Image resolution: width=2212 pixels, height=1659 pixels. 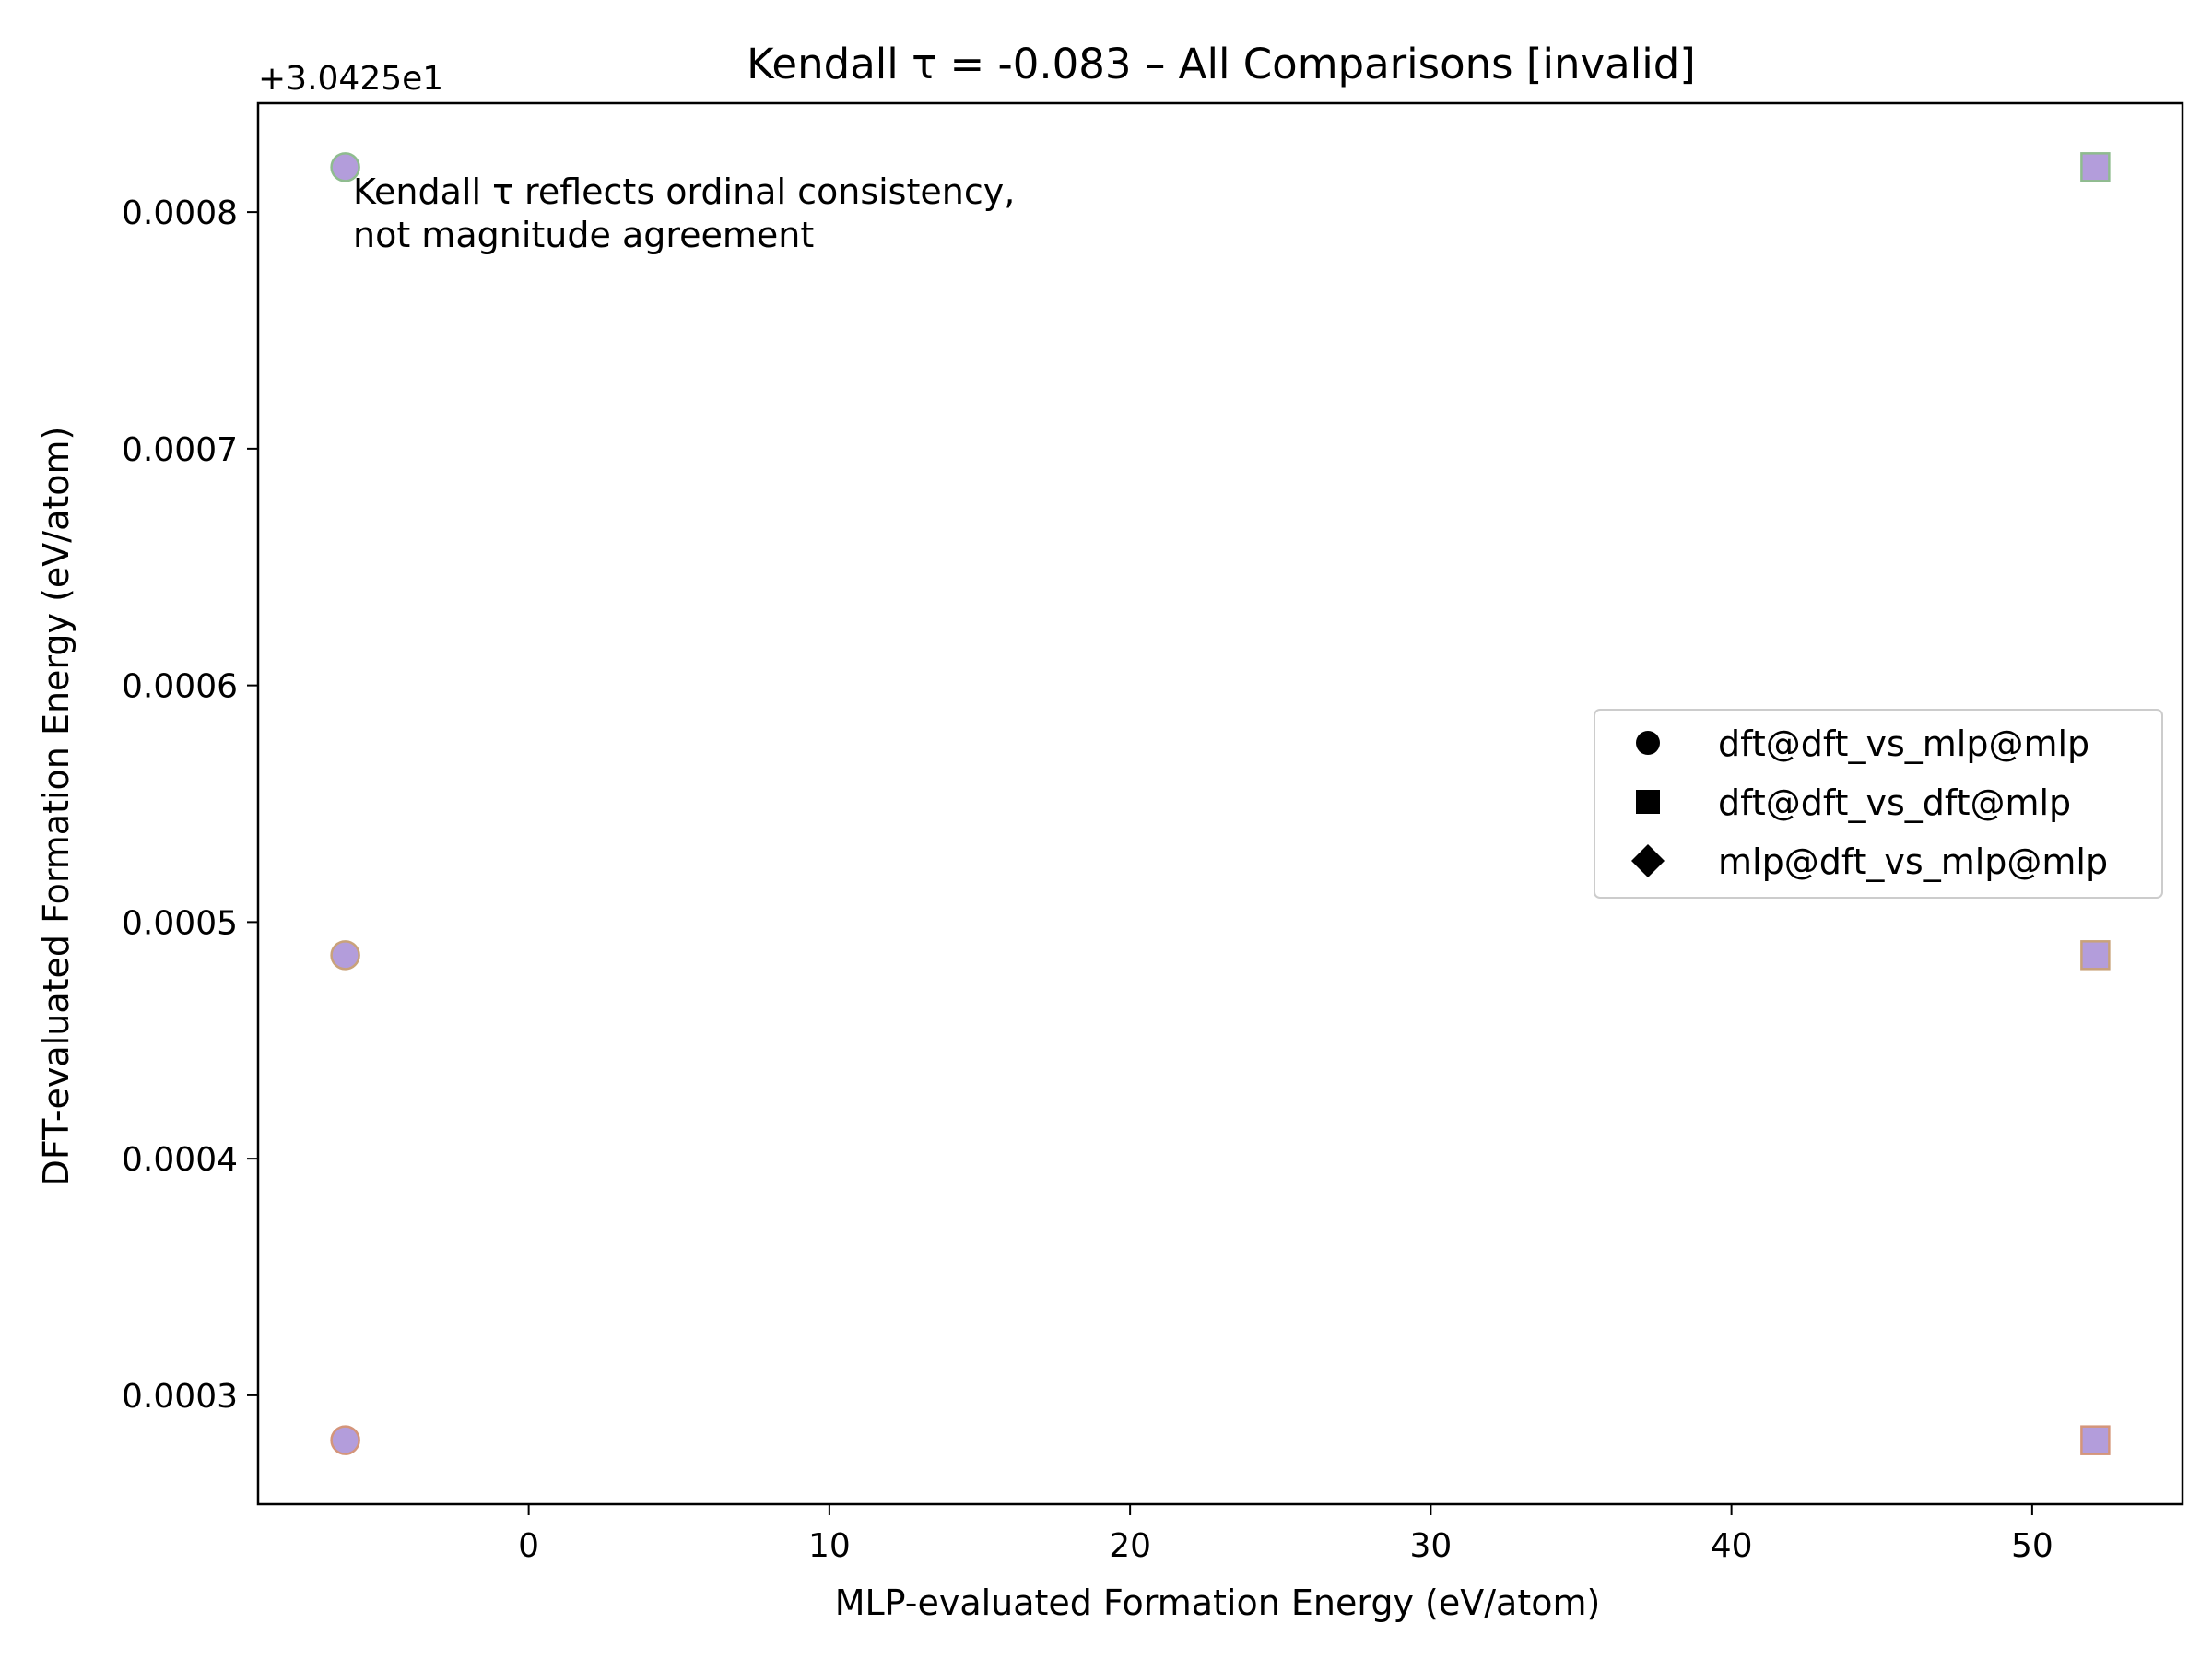 What do you see at coordinates (1285, 1534) in the screenshot?
I see `x-axis: 0 10 20 30 40 50` at bounding box center [1285, 1534].